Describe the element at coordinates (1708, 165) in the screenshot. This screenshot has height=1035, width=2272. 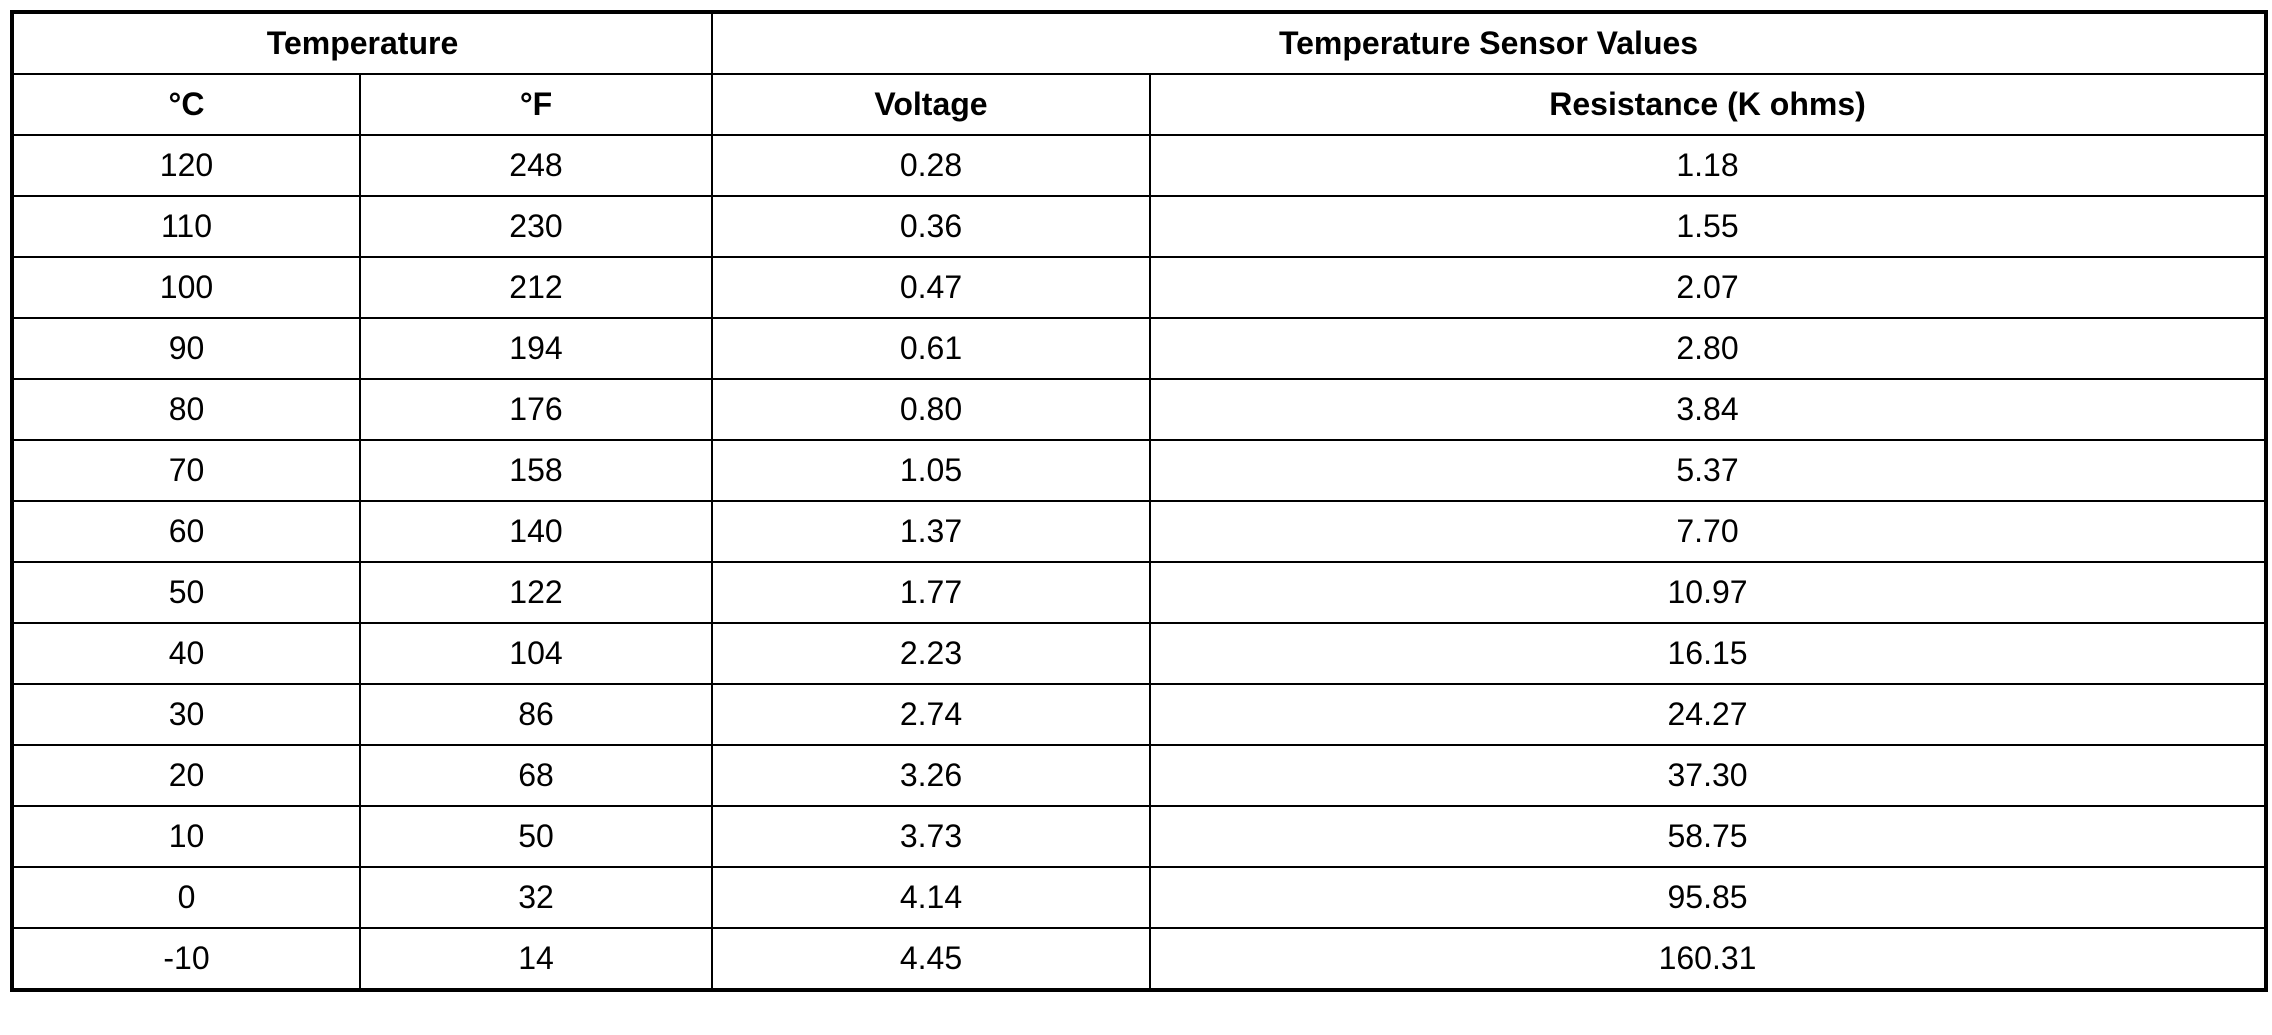
I see `table-cell: 1.18` at that location.